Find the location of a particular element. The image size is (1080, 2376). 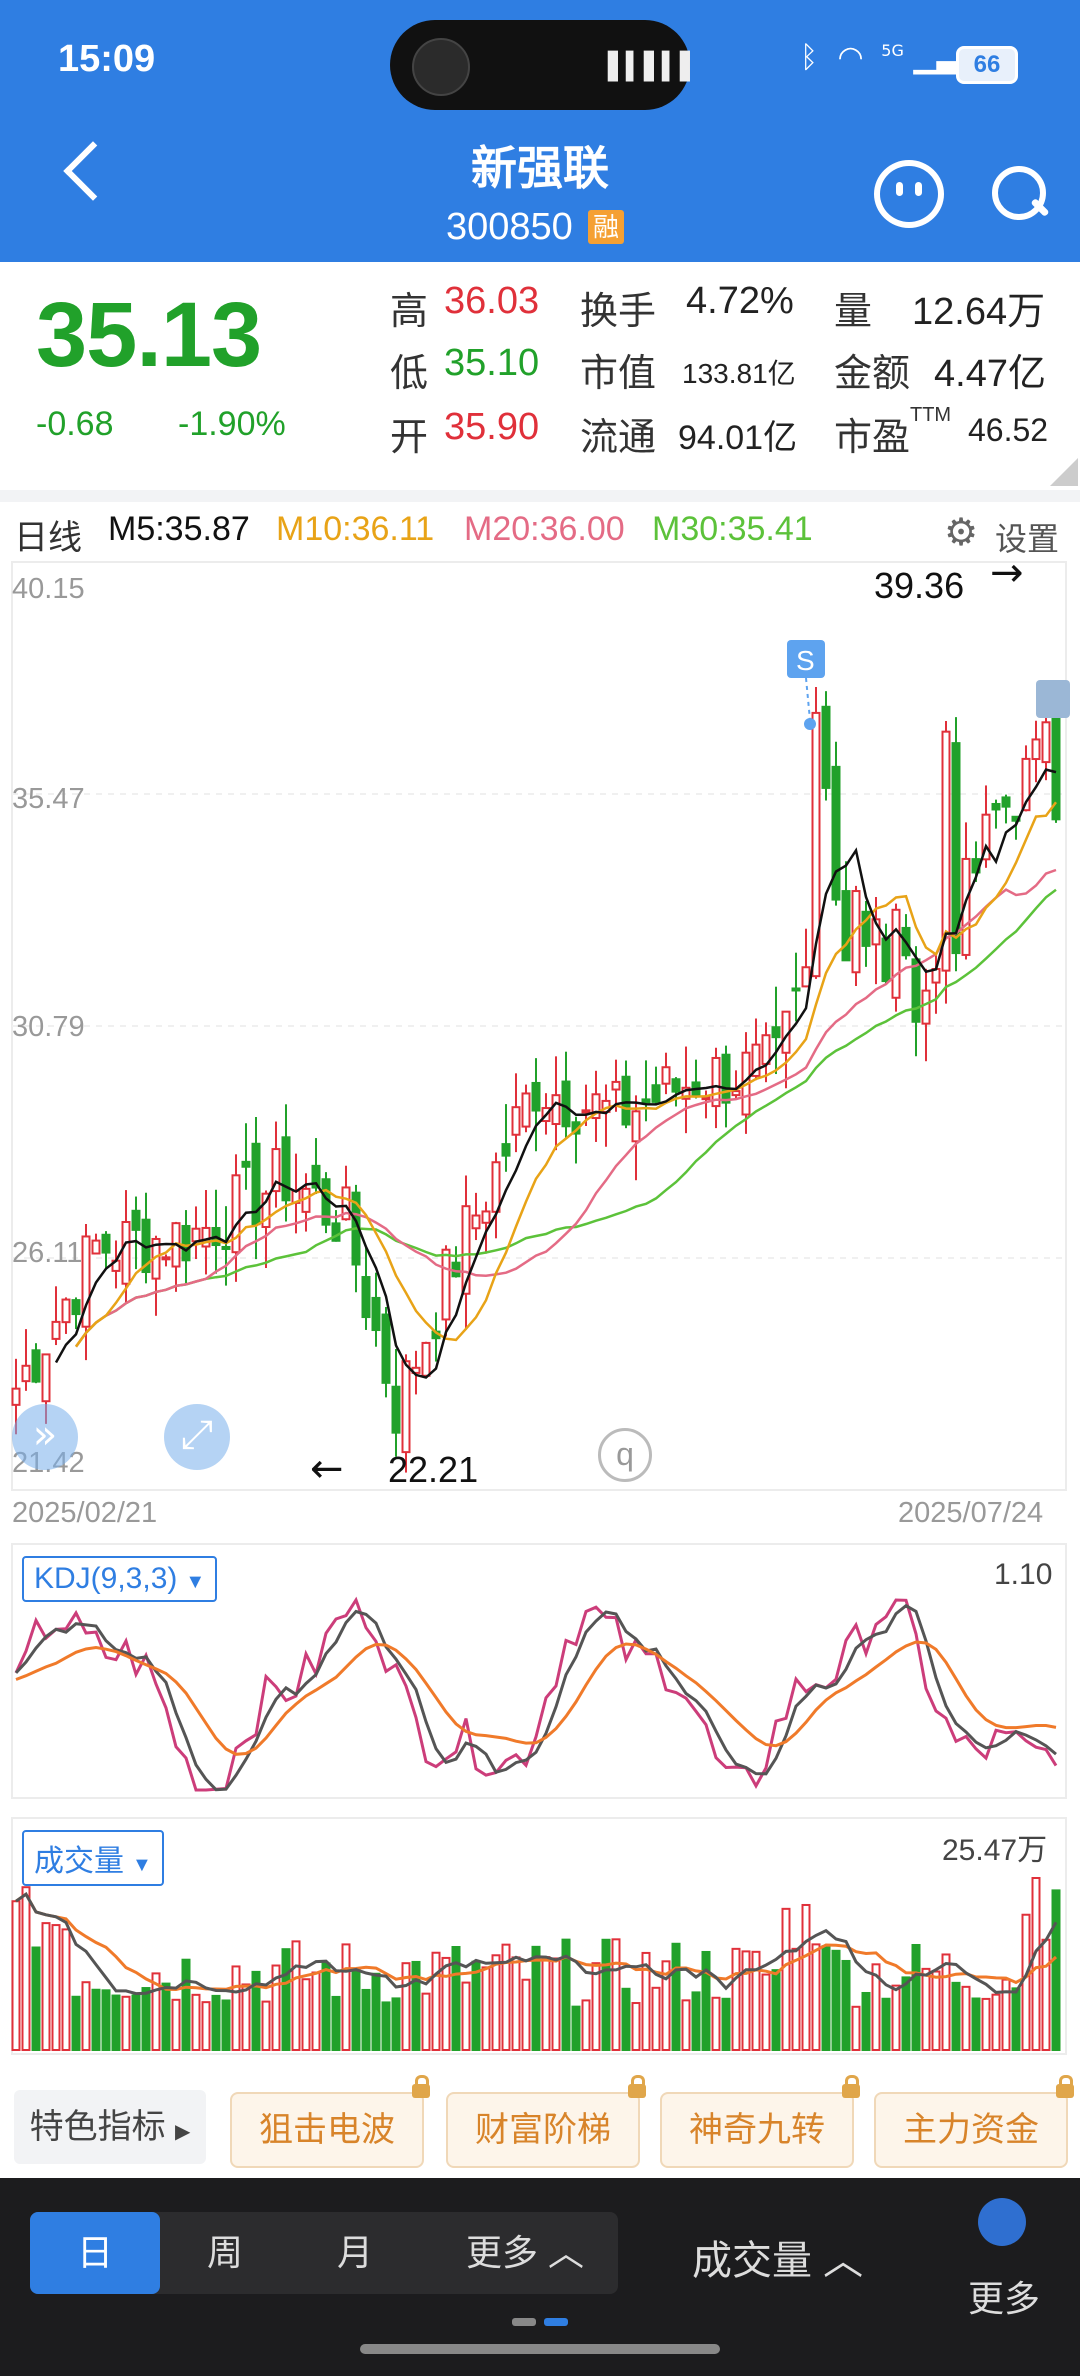

feature-button-main-funds: 主力资金 is located at coordinates (974, 2121).